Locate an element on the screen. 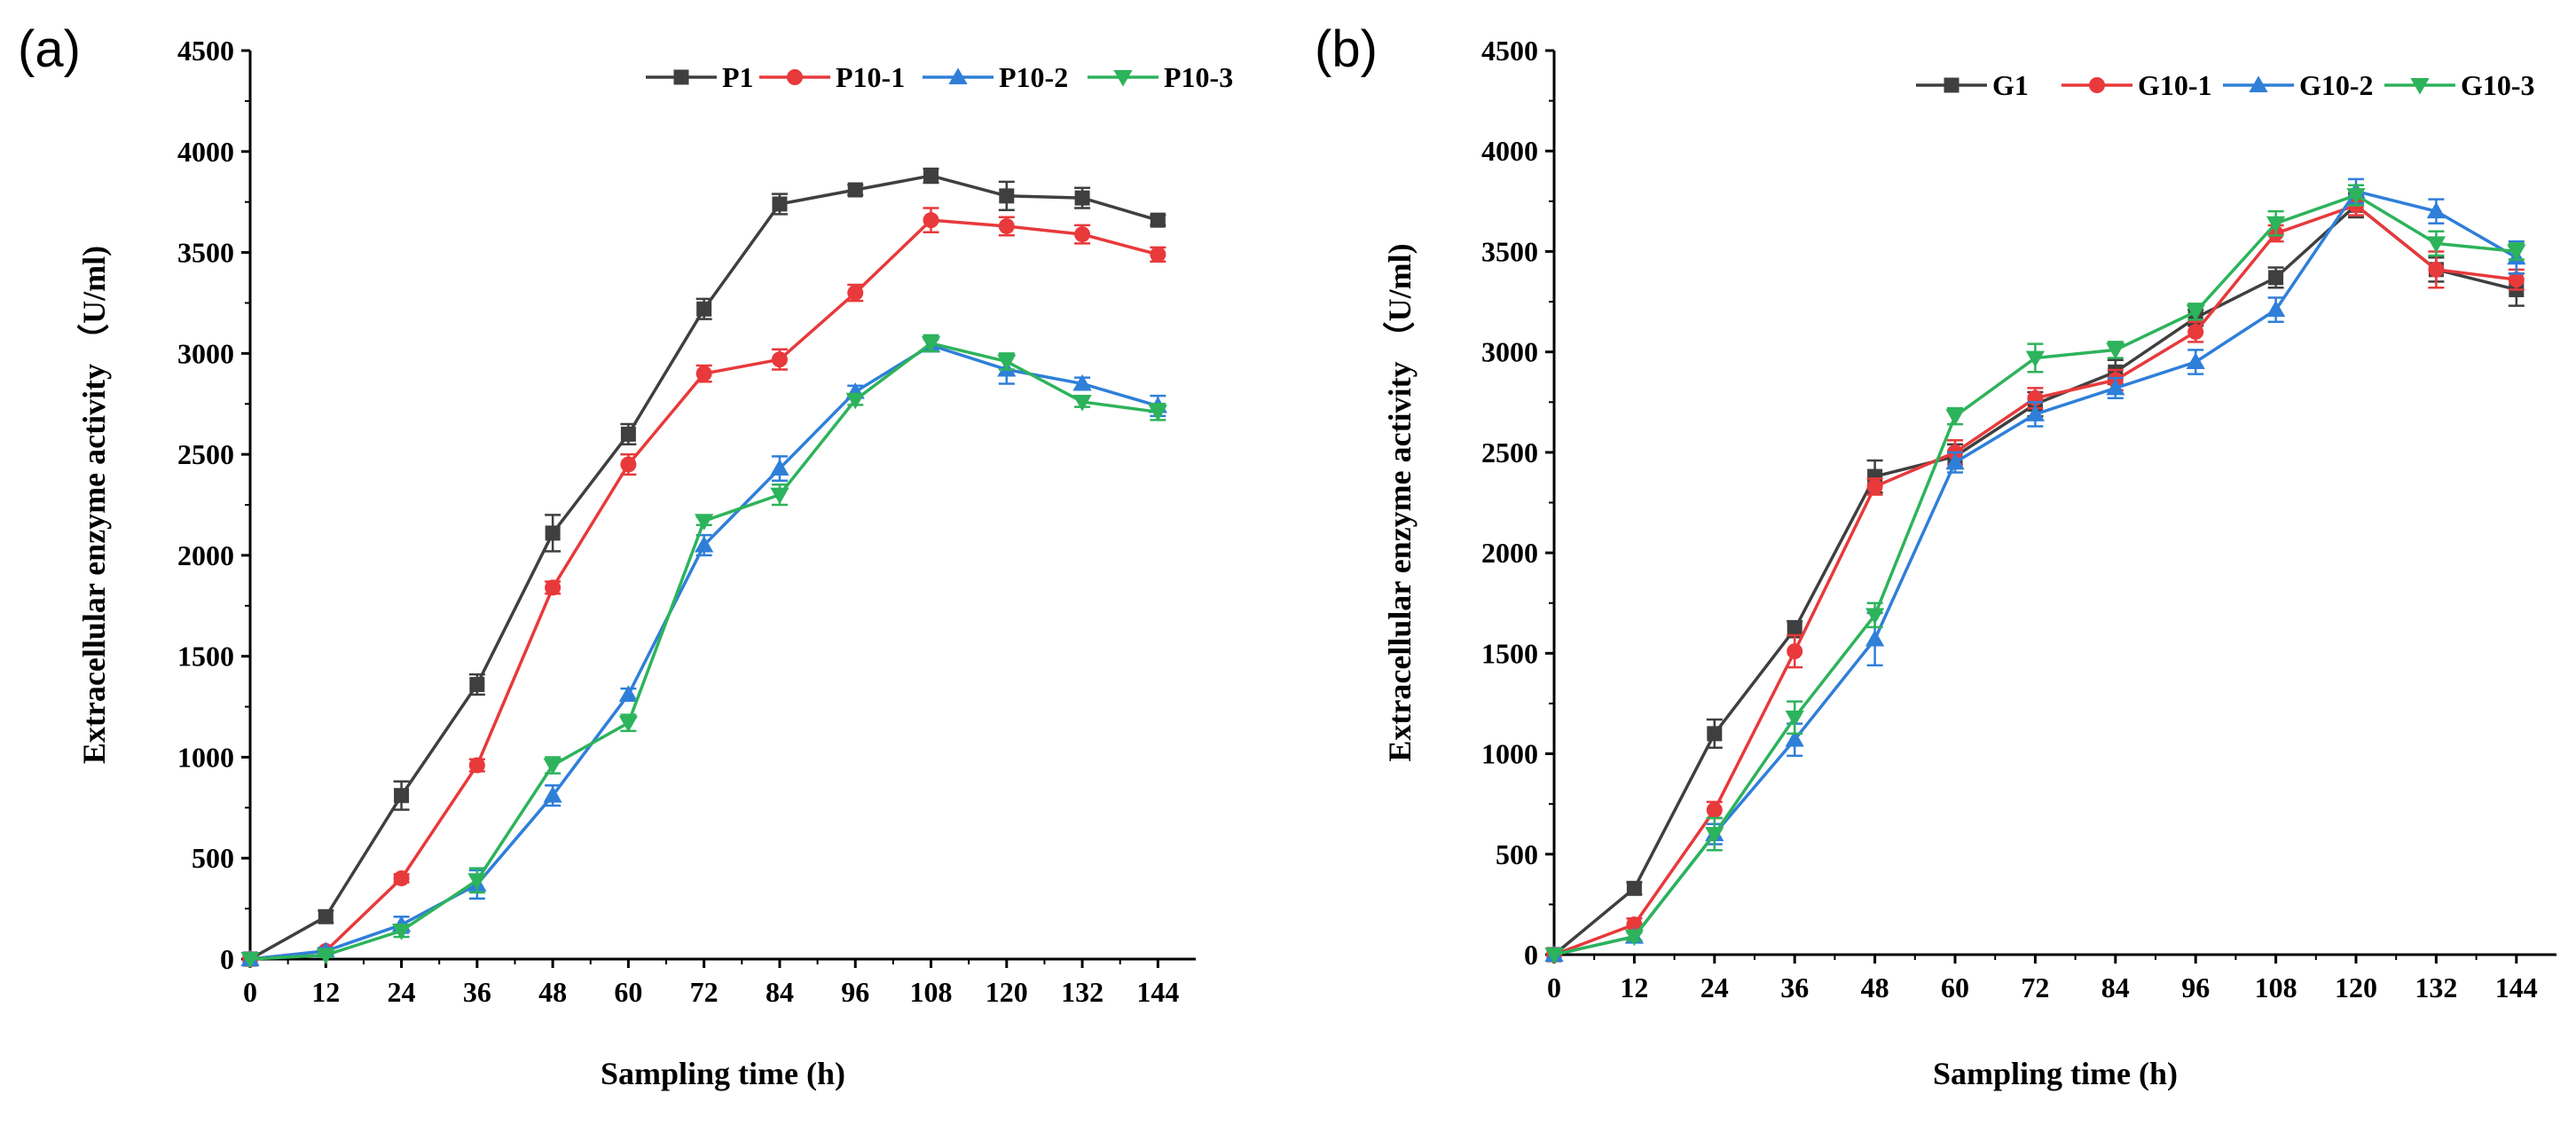  x-tick-label: 48 is located at coordinates (1875, 988).